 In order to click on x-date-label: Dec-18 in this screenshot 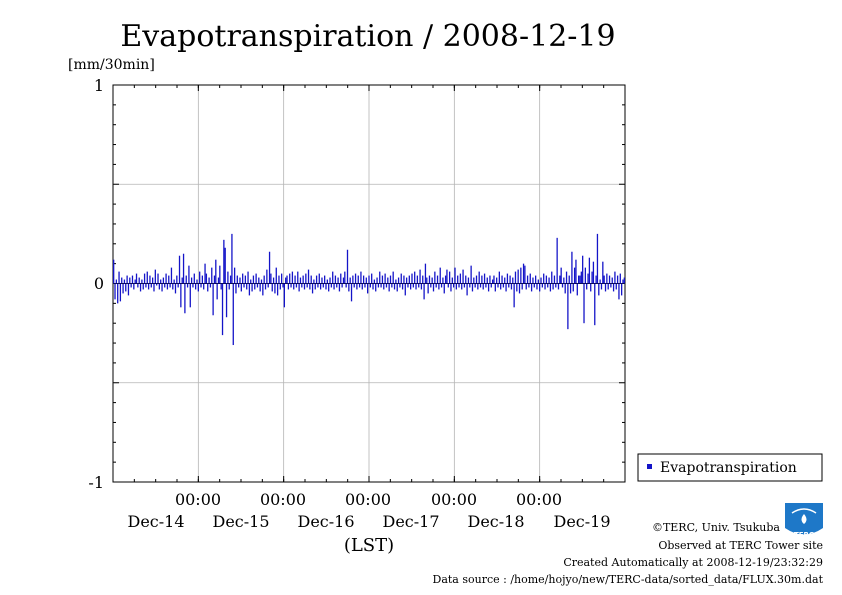, I will do `click(495, 521)`.